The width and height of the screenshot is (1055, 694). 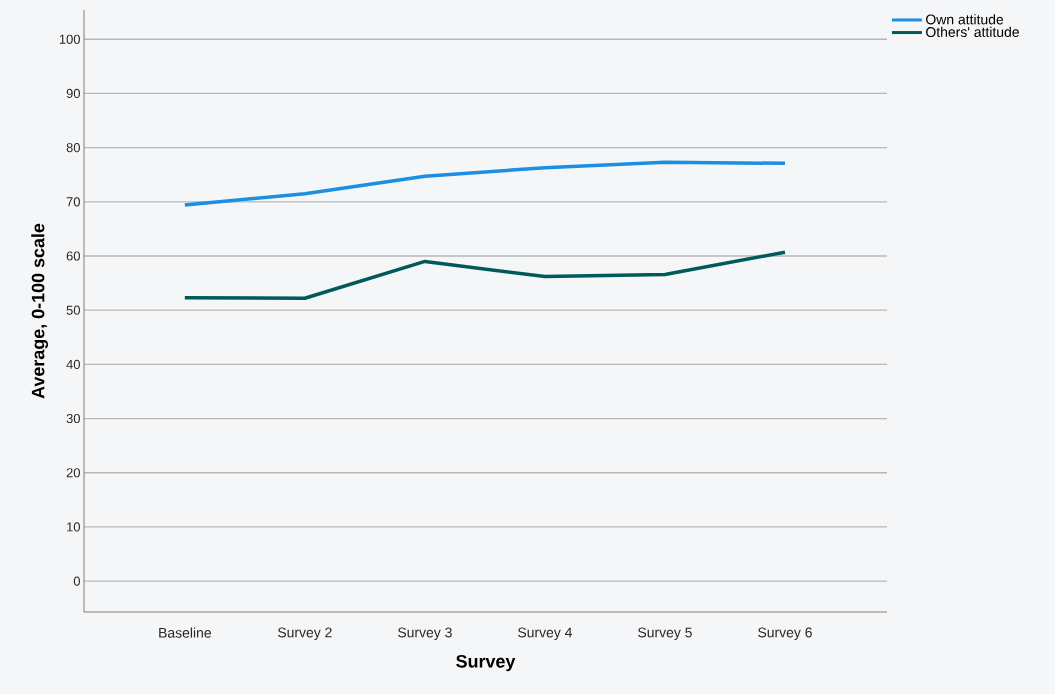 I want to click on x-tick-label: Survey 3, so click(x=425, y=634).